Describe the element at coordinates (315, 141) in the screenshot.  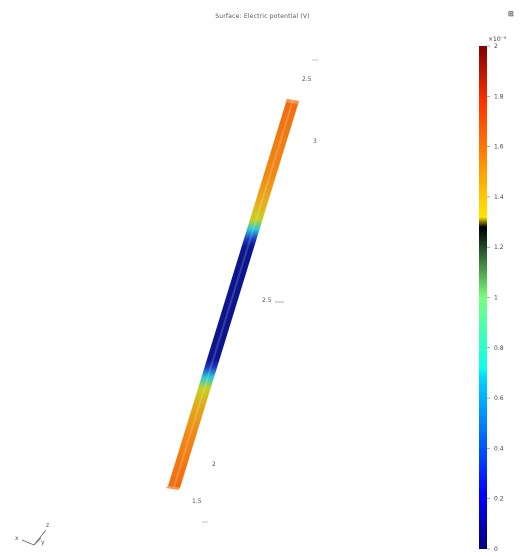
I see `axis-label-top-b: 3` at that location.